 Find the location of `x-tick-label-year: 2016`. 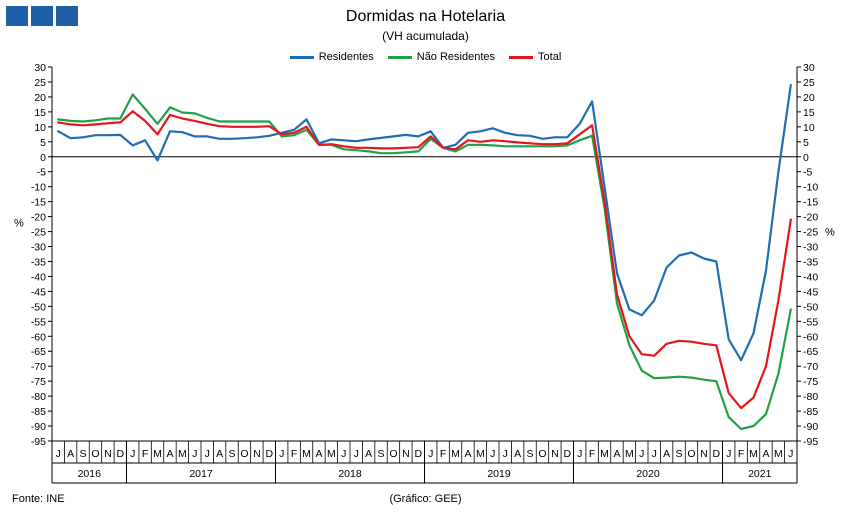

x-tick-label-year: 2016 is located at coordinates (90, 474).